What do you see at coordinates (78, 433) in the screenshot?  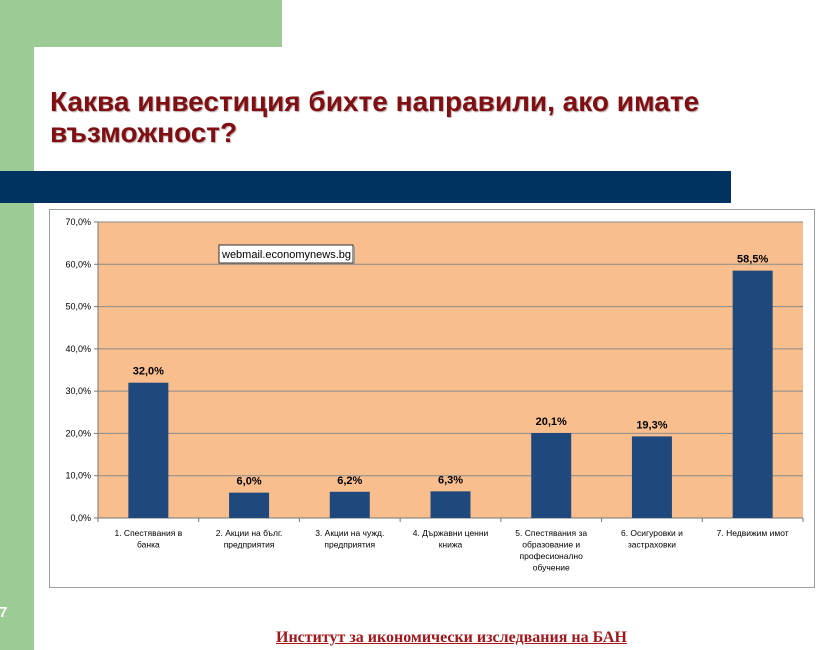 I see `y-tick-label: 20,0%` at bounding box center [78, 433].